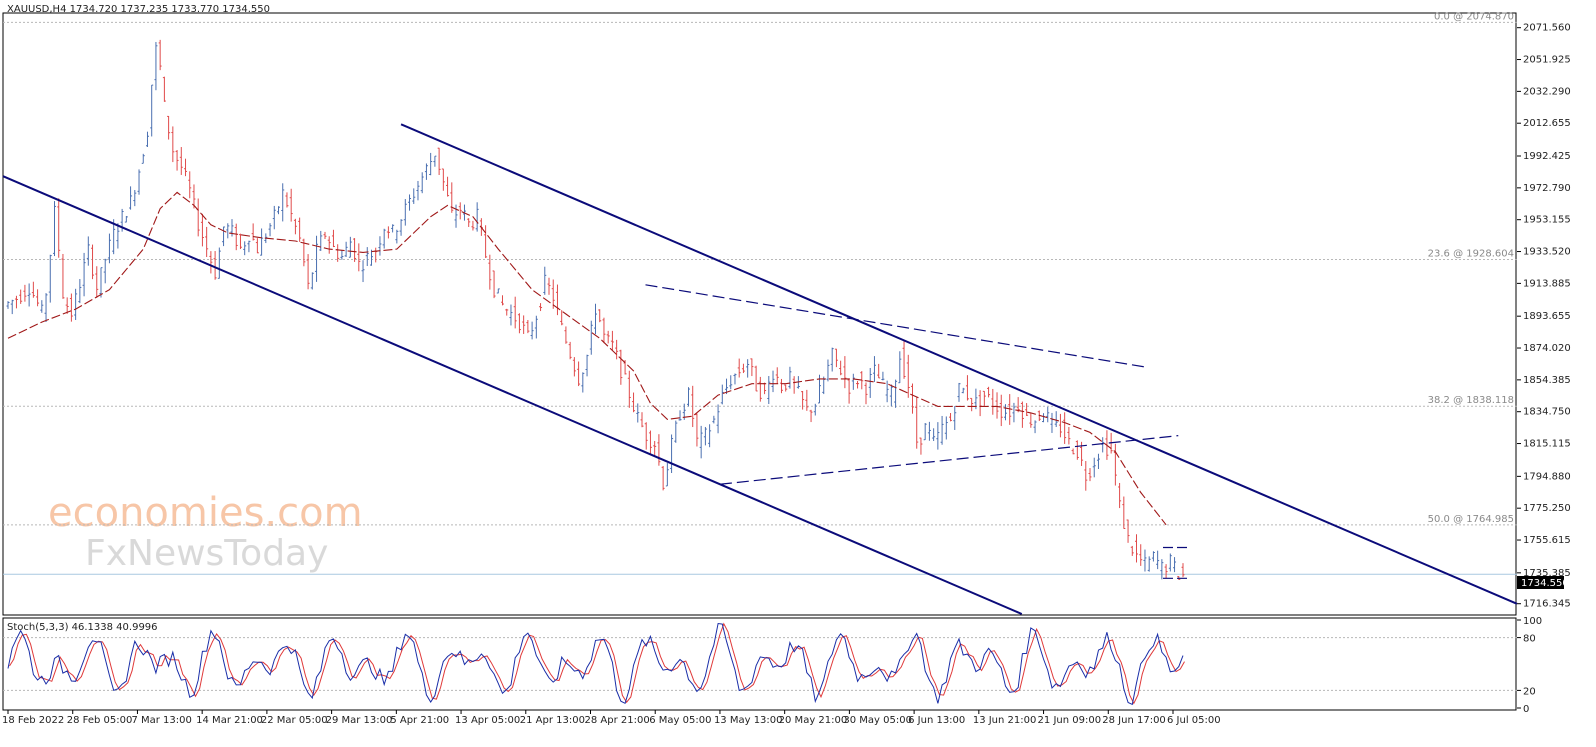 Image resolution: width=1596 pixels, height=747 pixels. What do you see at coordinates (161, 720) in the screenshot?
I see `time-tick-label: 7 Mar 13:00` at bounding box center [161, 720].